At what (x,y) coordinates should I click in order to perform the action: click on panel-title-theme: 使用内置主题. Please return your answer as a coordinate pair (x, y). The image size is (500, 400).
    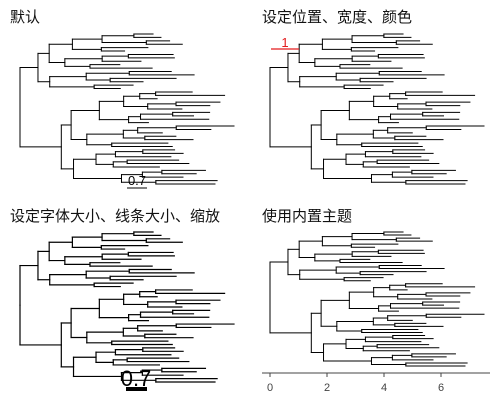
    Looking at the image, I should click on (307, 216).